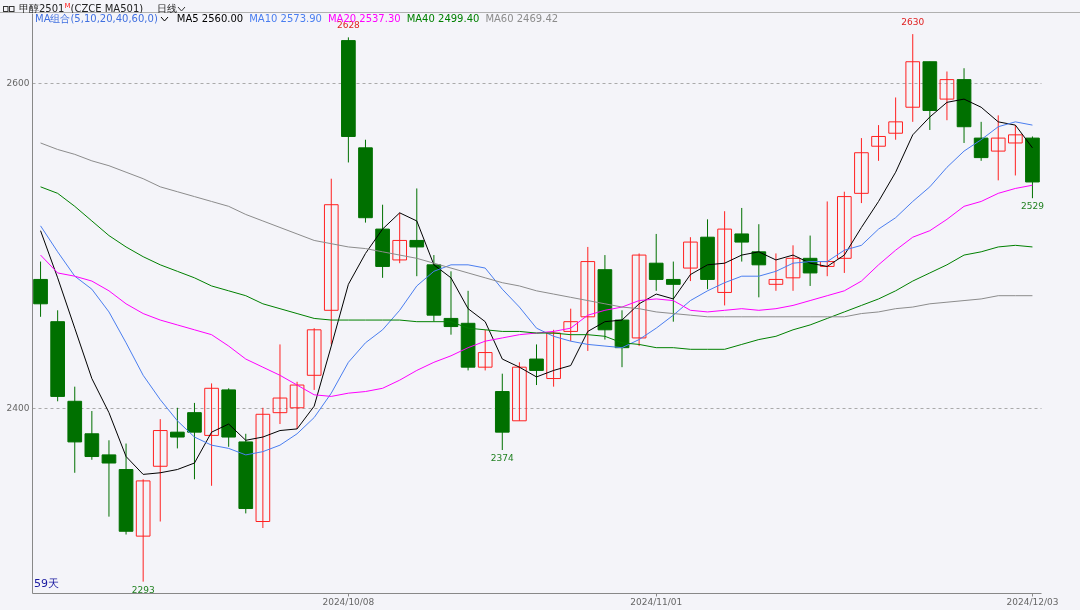  What do you see at coordinates (348, 601) in the screenshot?
I see `x-tick-label: 2024/10/08` at bounding box center [348, 601].